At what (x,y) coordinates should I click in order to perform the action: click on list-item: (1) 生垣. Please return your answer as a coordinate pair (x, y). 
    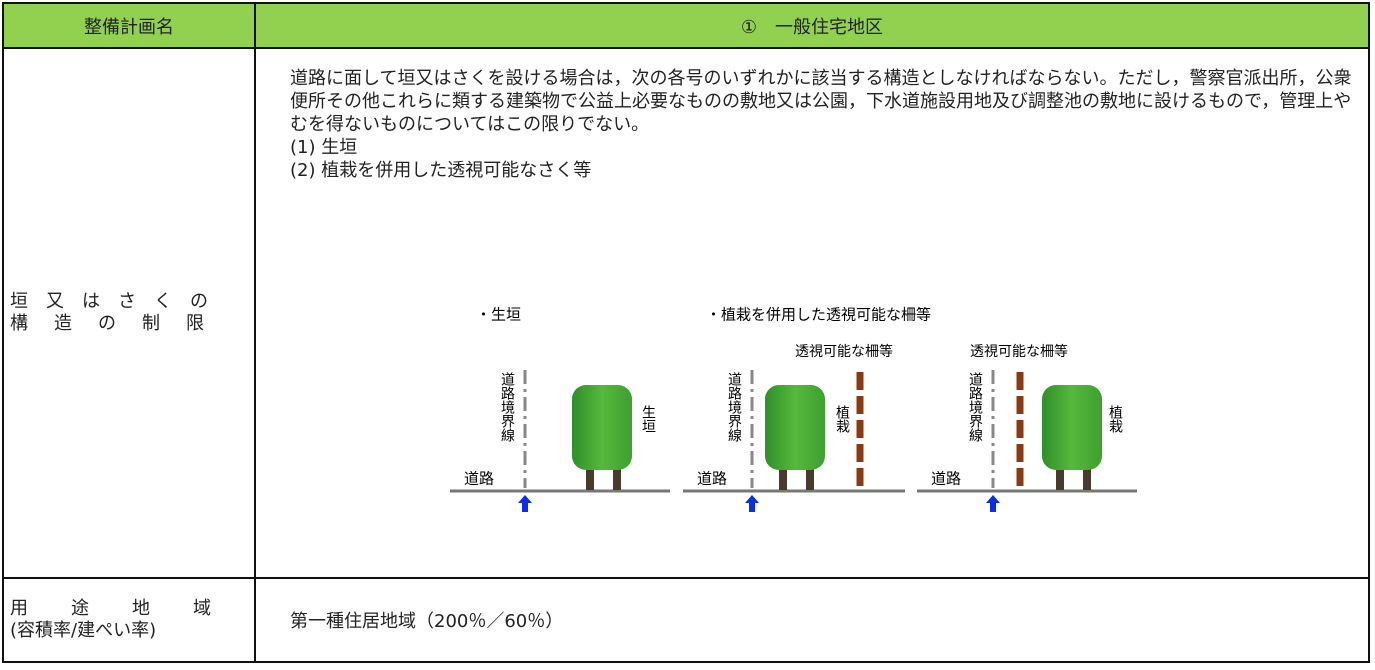
    Looking at the image, I should click on (324, 147).